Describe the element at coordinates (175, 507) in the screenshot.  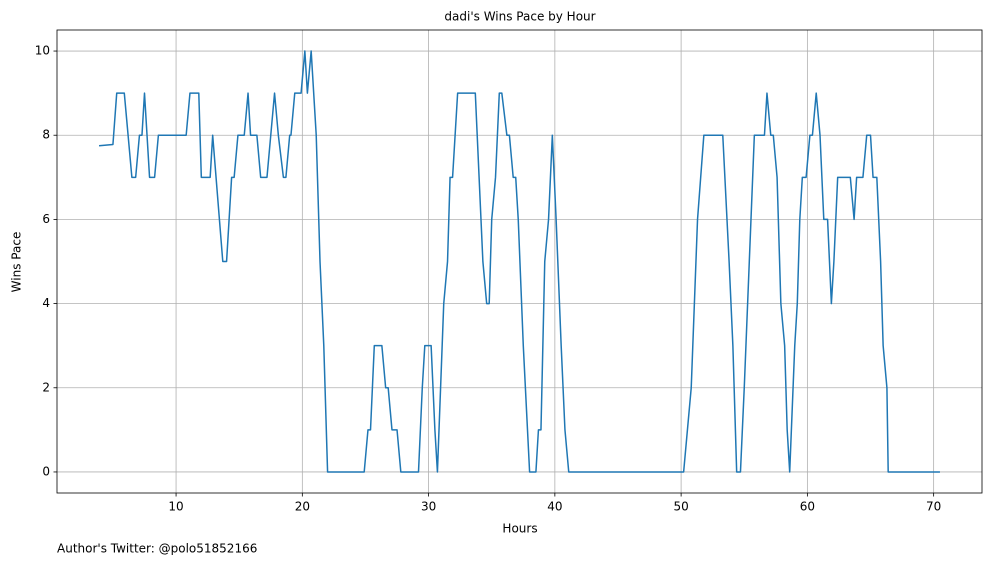
I see `x-tick-label: 10` at that location.